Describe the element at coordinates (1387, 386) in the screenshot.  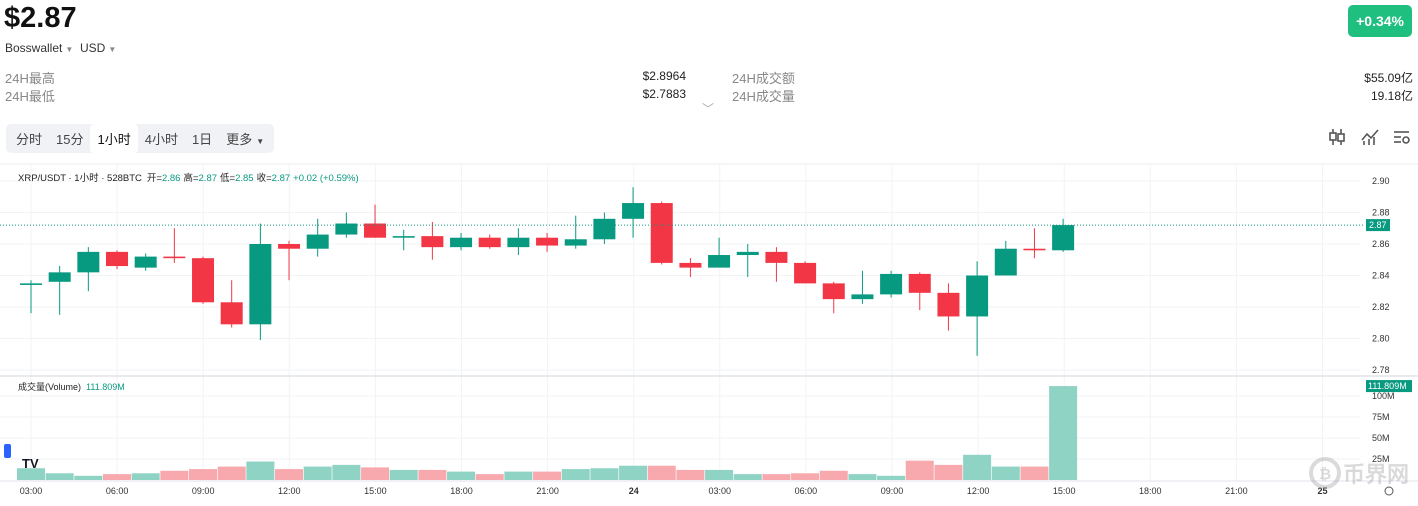
I see `last-volume-label: 111.809M` at that location.